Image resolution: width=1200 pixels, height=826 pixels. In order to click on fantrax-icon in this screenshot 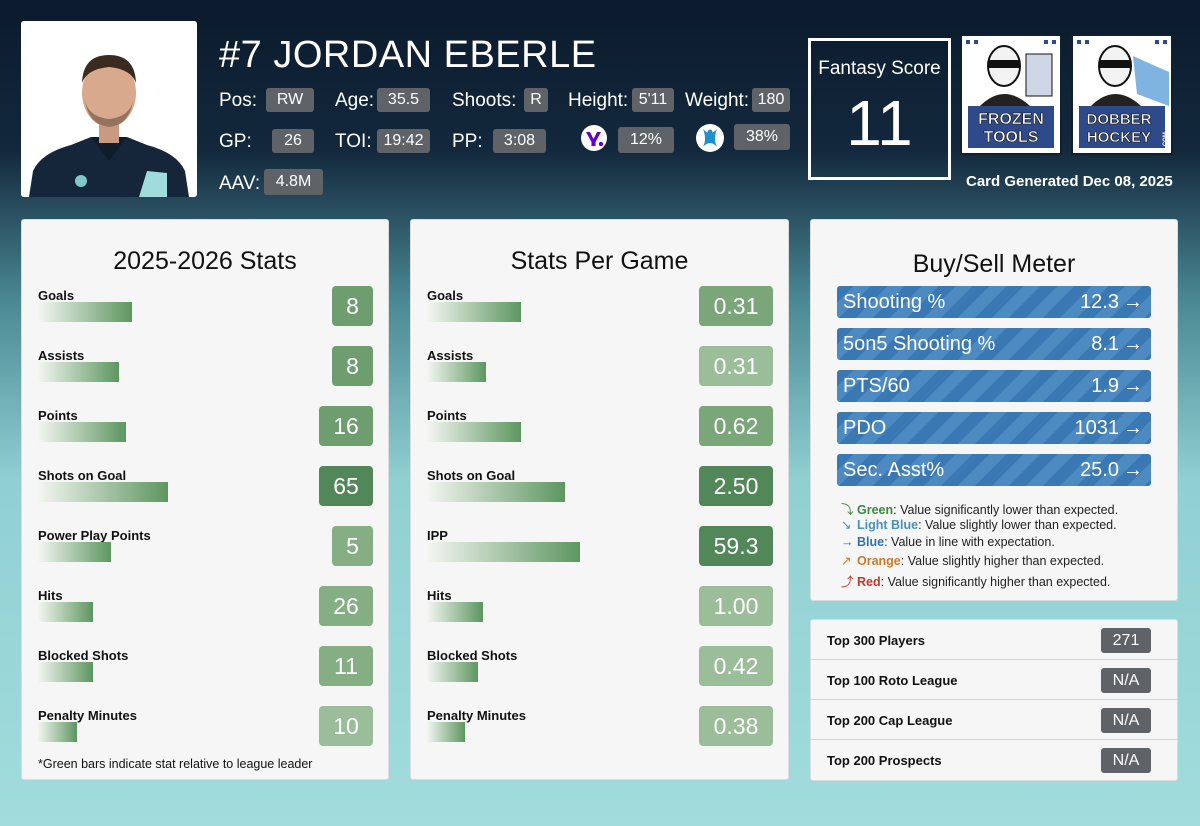, I will do `click(710, 138)`.